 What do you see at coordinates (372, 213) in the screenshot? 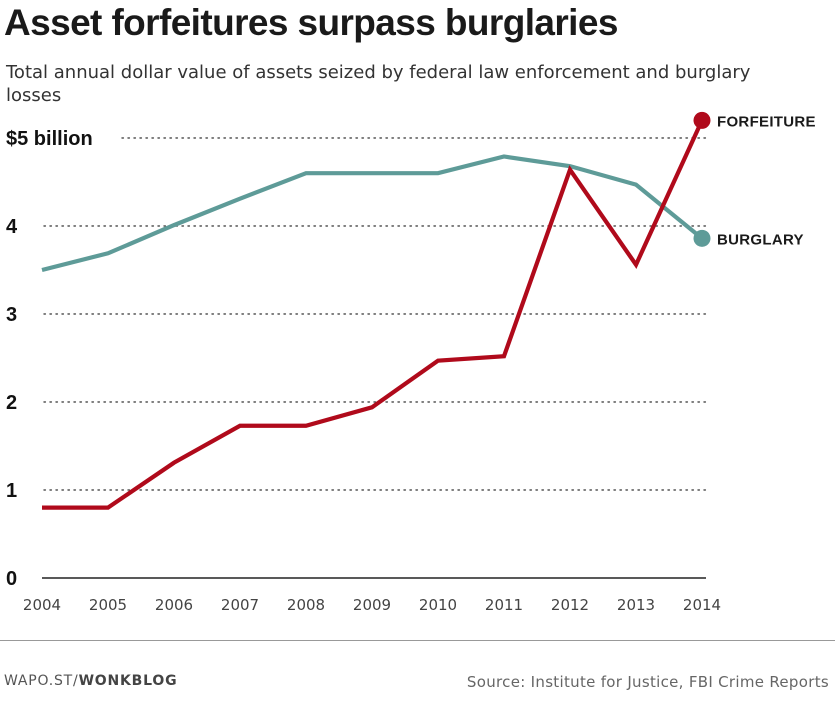
I see `burglary-line` at bounding box center [372, 213].